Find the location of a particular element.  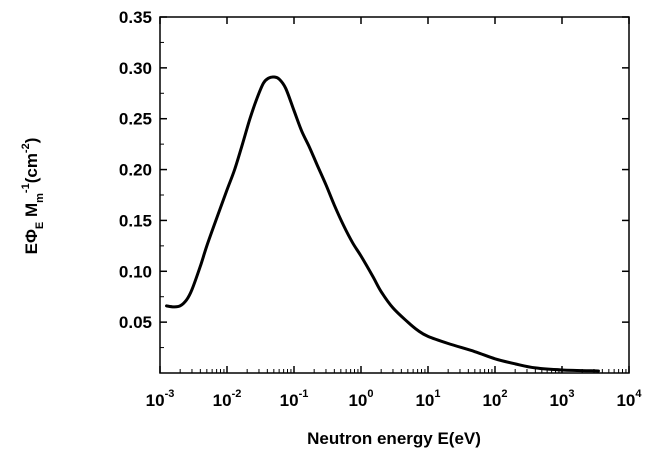

y-tick-label: 0.35 is located at coordinates (135, 17).